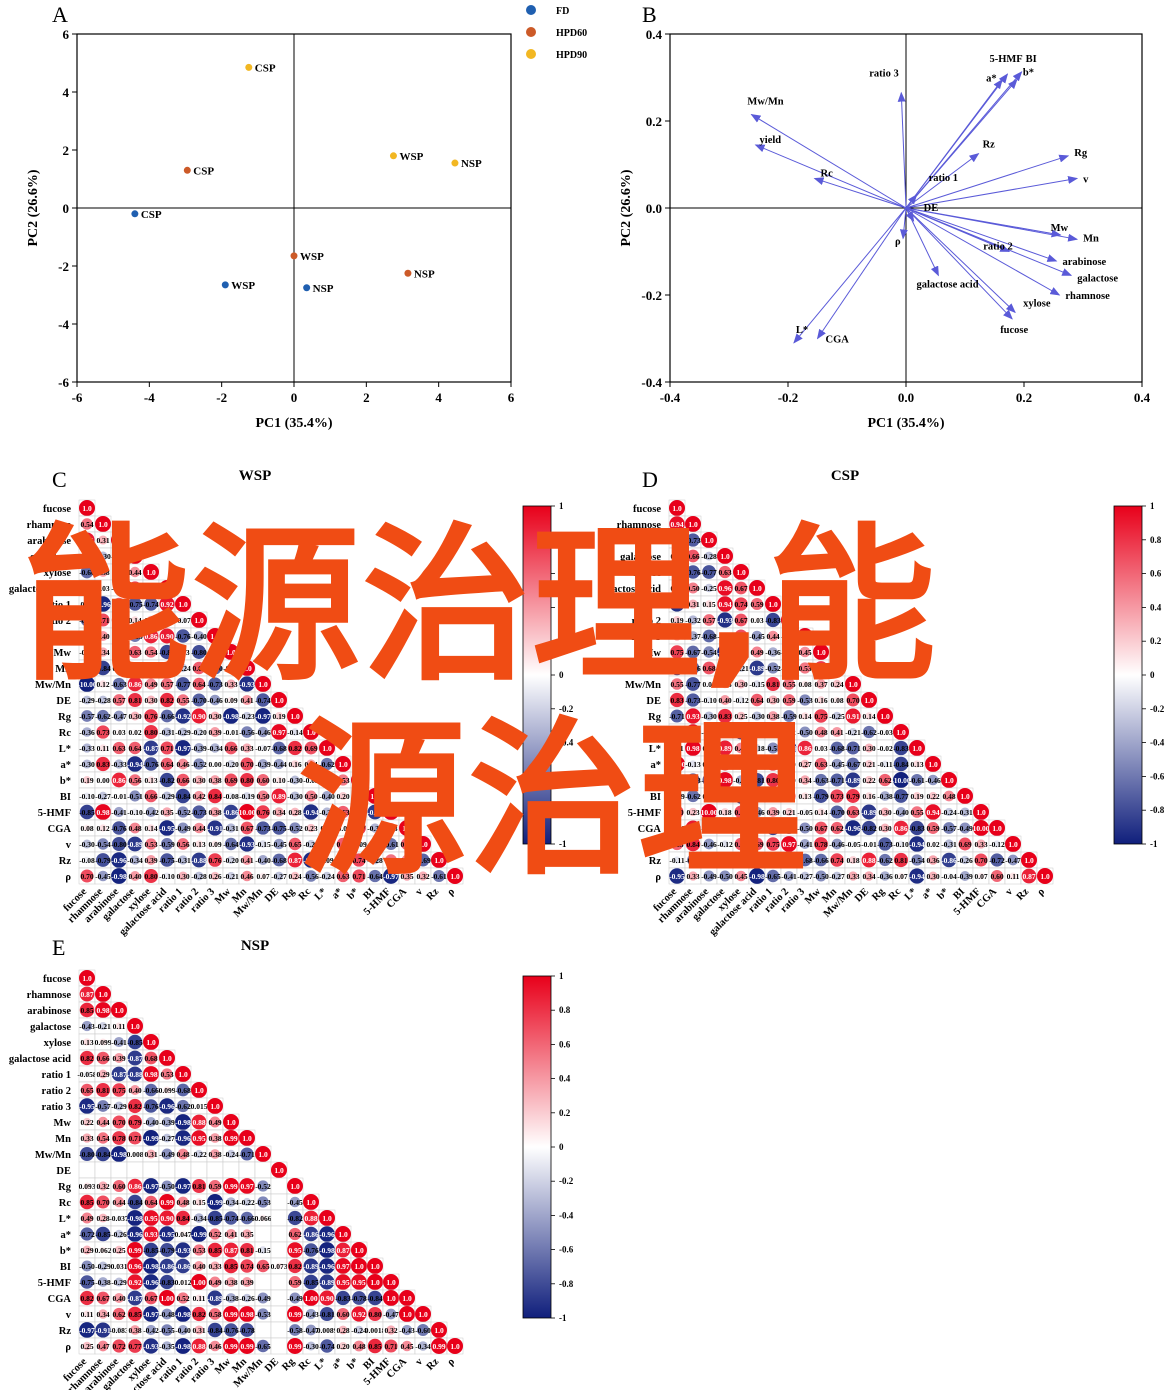 The height and width of the screenshot is (1390, 1169). I want to click on d-correlation-value: 0.70, so click(852, 700).